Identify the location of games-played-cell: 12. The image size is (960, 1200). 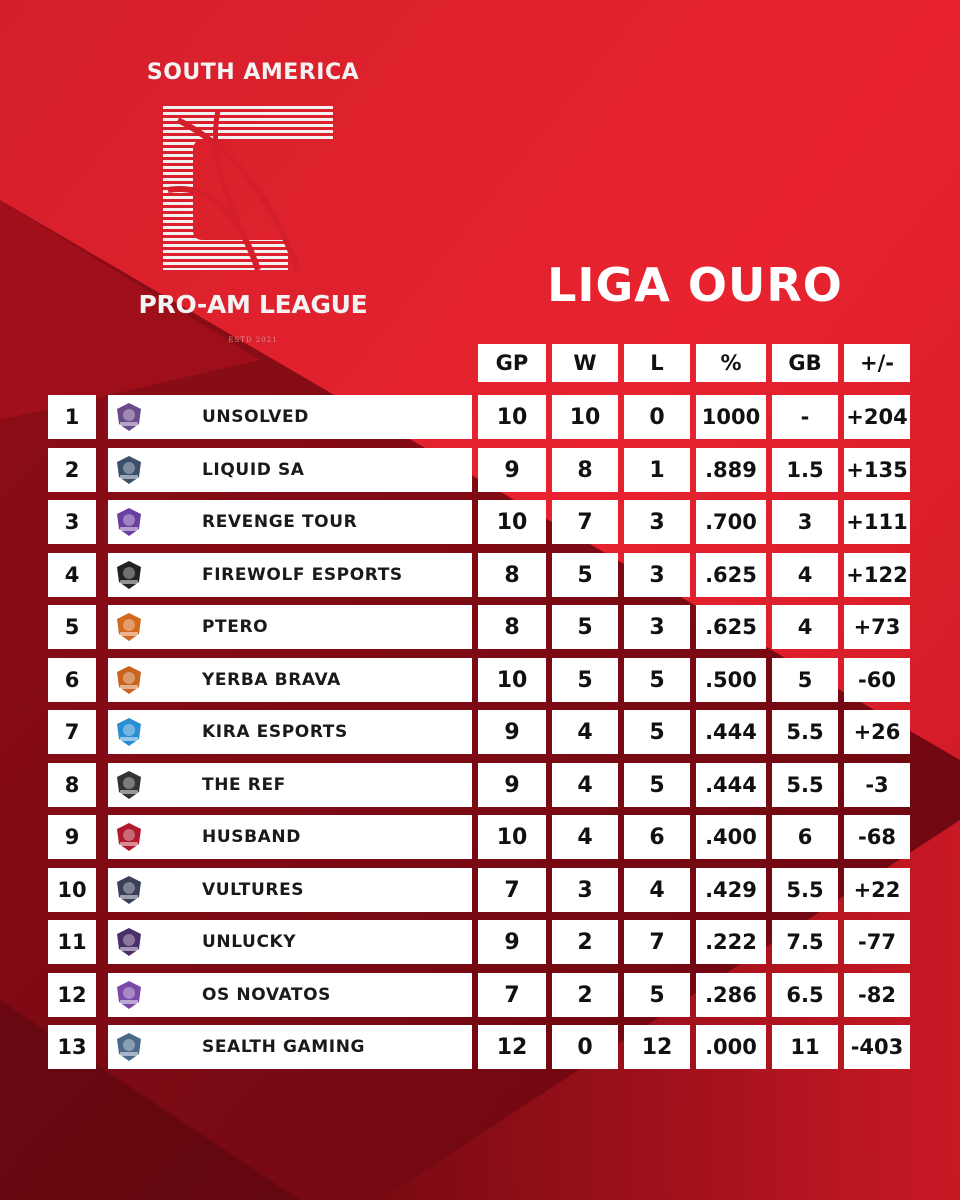
(512, 1047).